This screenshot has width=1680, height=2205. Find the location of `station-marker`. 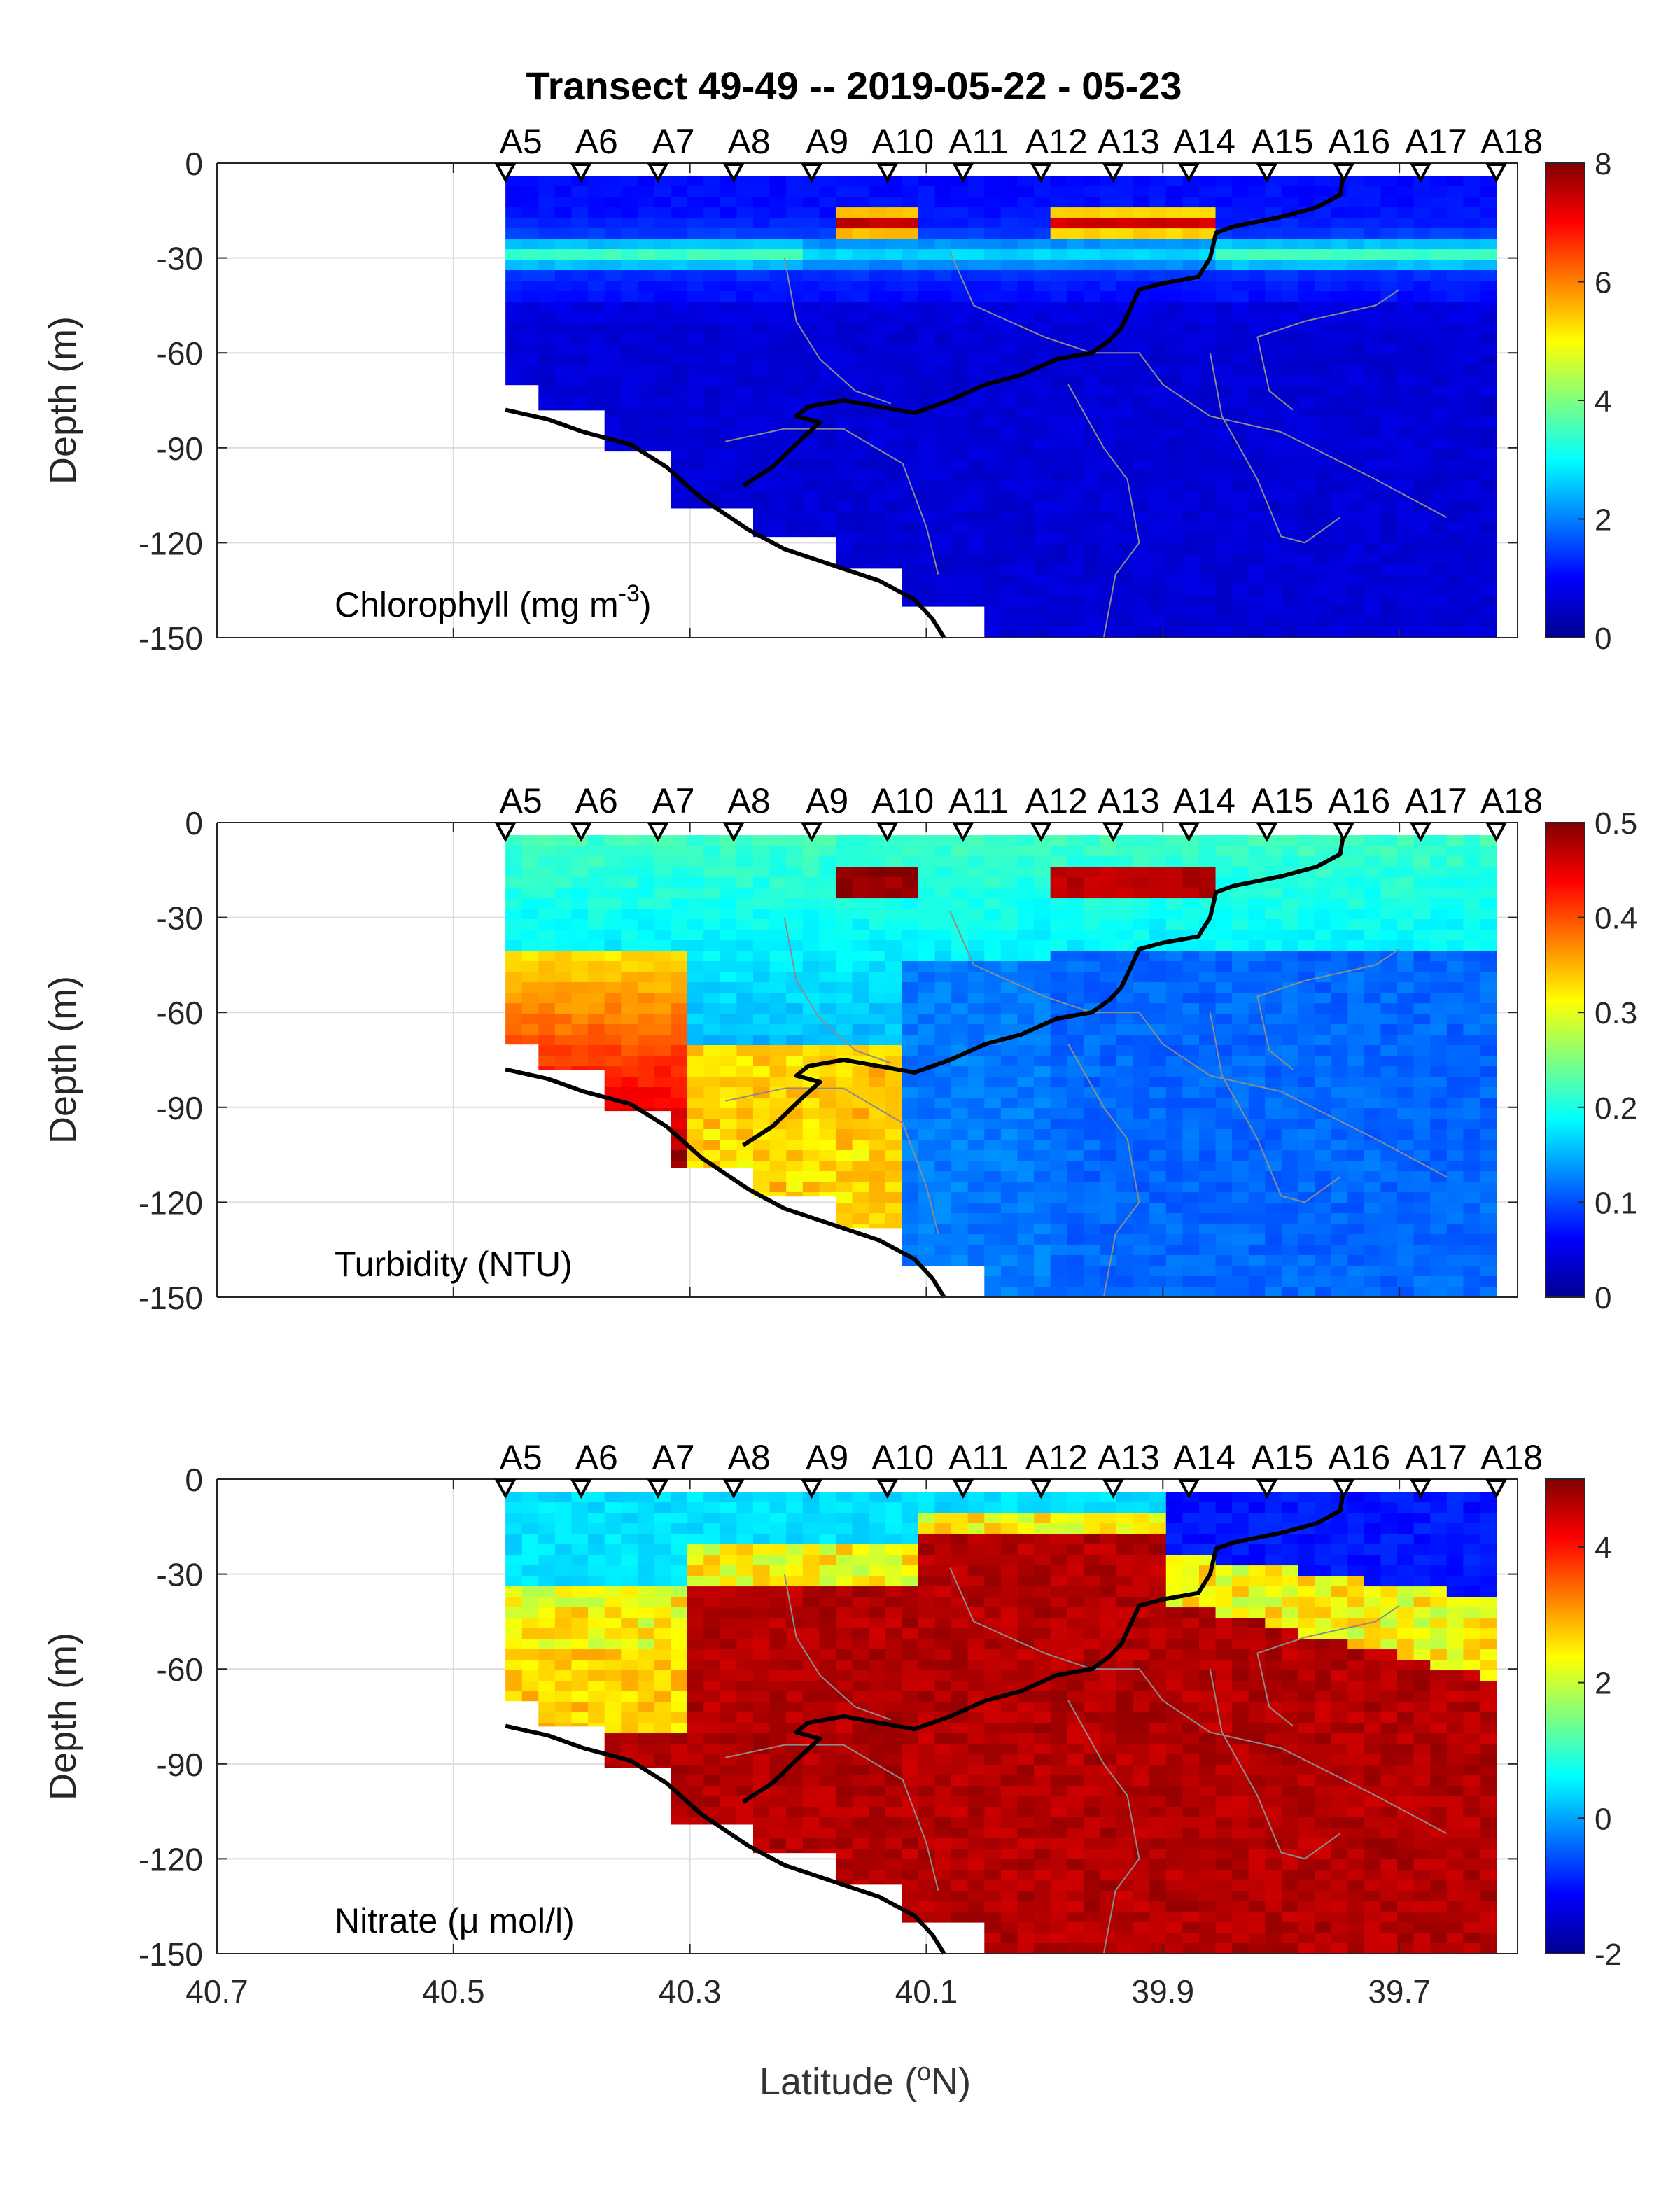

station-marker is located at coordinates (733, 832).